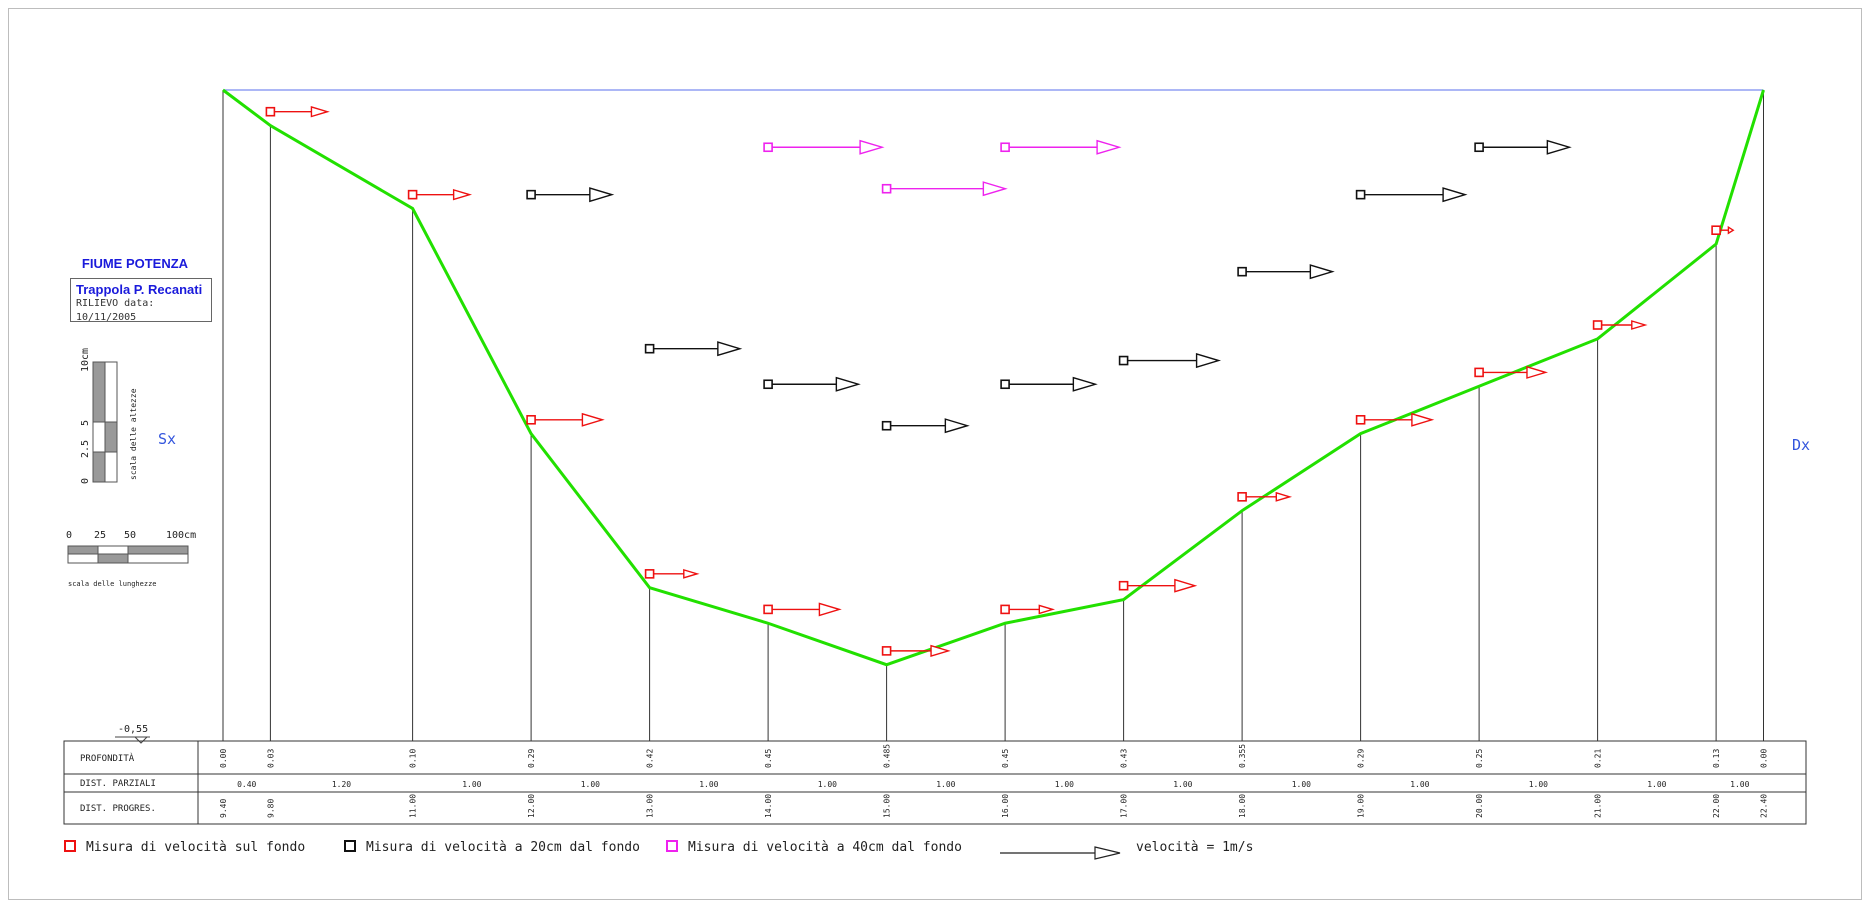 The width and height of the screenshot is (1872, 908). I want to click on depth-value: 0.25, so click(1479, 758).